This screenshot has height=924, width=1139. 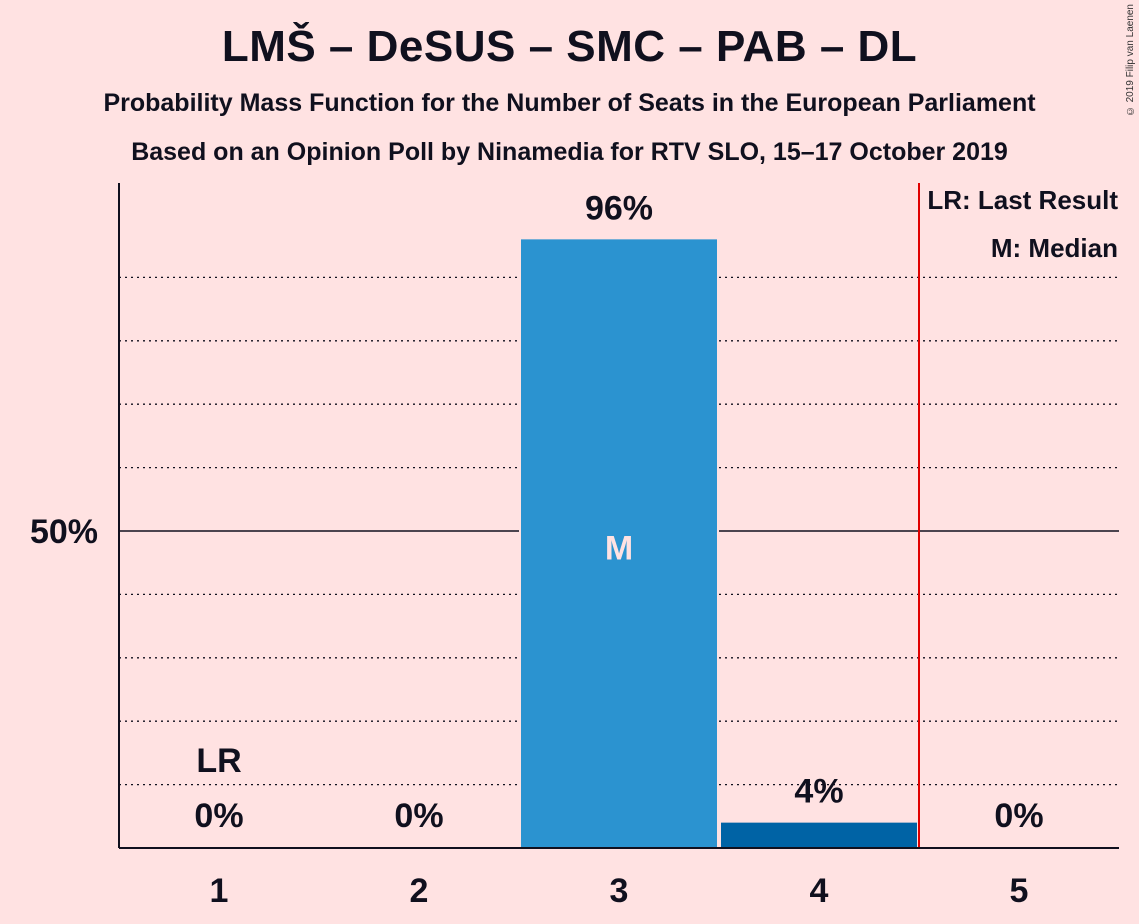 I want to click on x-tick-label-4: 4, so click(x=819, y=891).